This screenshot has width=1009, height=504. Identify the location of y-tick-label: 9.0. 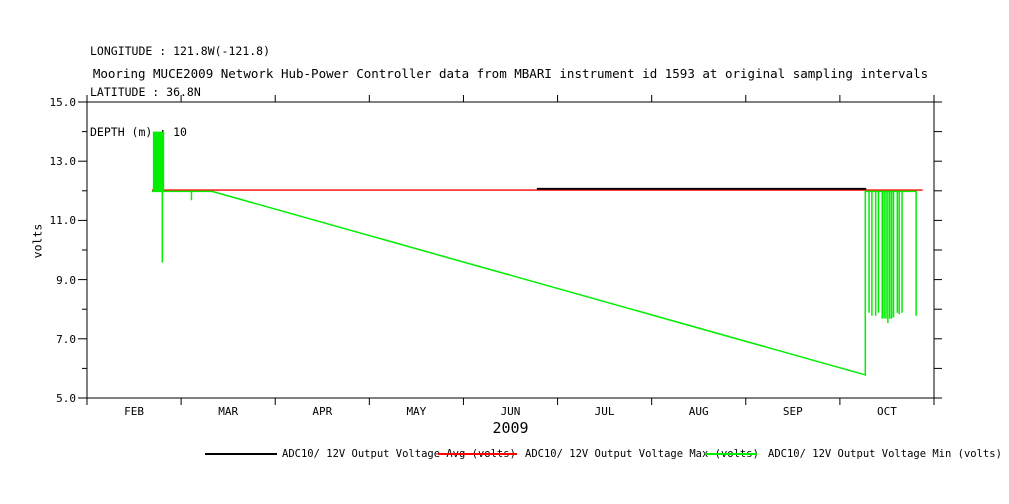
(66, 280).